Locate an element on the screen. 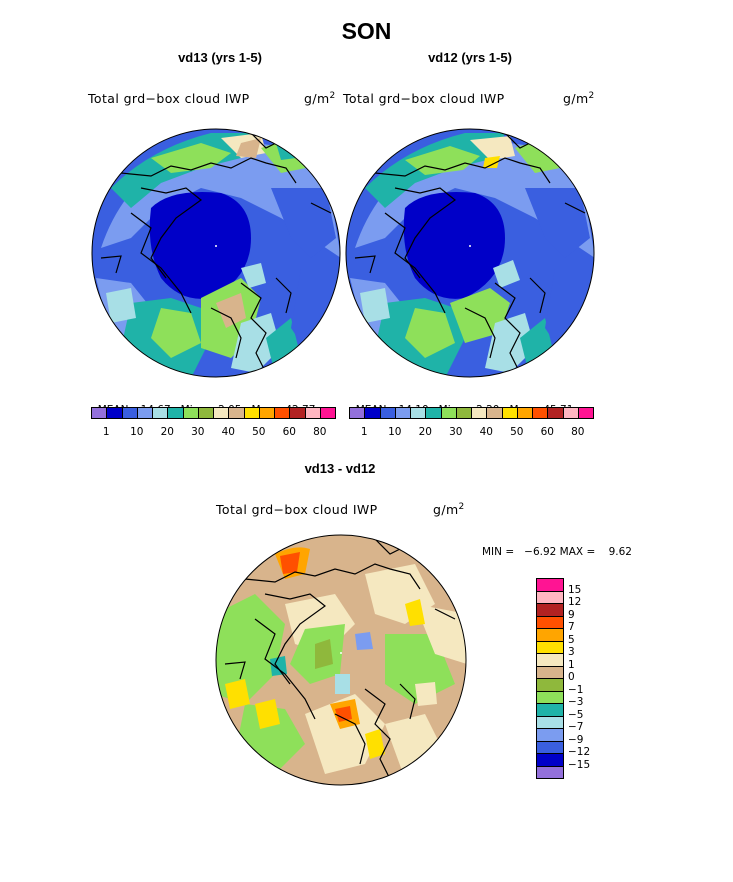 This screenshot has width=733, height=882. left-colorbar-tick-label: 50 is located at coordinates (259, 432).